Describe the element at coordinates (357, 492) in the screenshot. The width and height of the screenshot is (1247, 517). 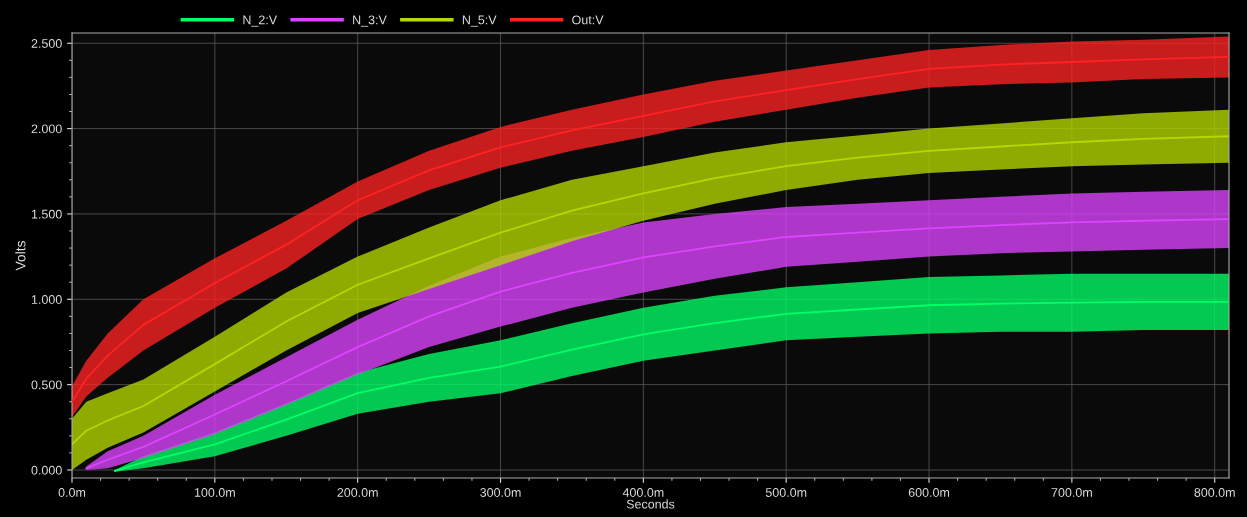
I see `x-tick-label: 200.0m` at that location.